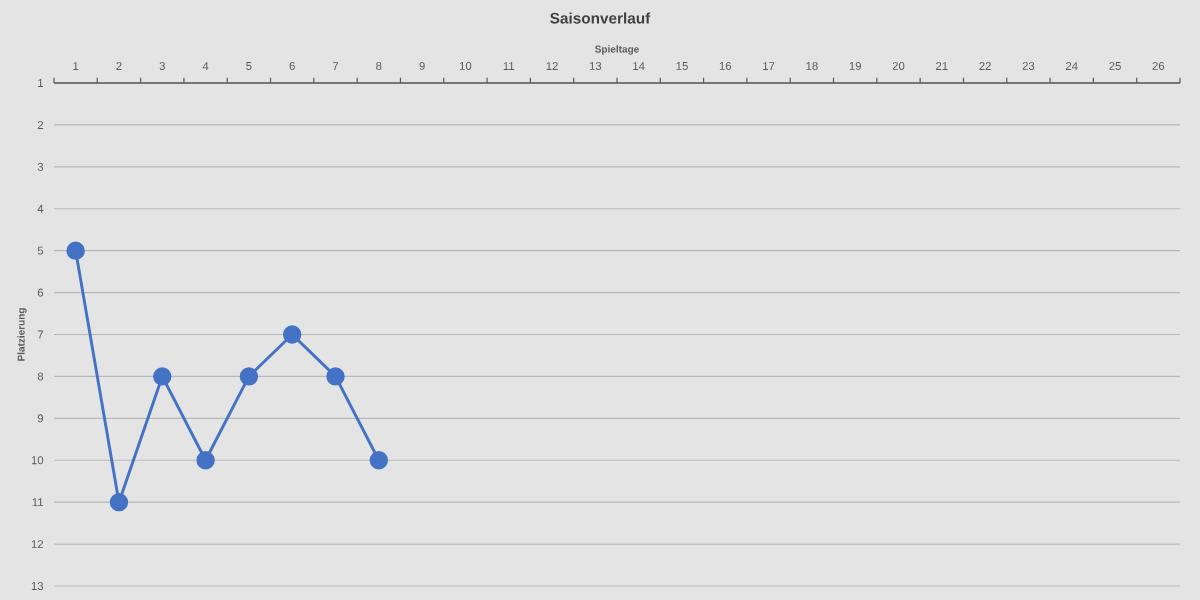 The width and height of the screenshot is (1200, 600). What do you see at coordinates (422, 65) in the screenshot?
I see `x-tick-label: 9` at bounding box center [422, 65].